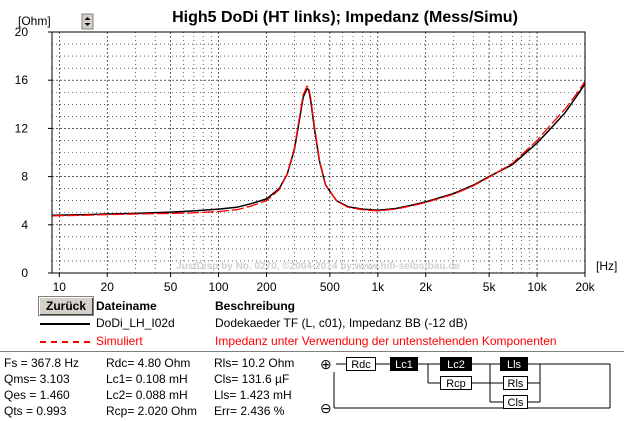 The width and height of the screenshot is (624, 421). I want to click on param-qes: Qes = 1.460, so click(37, 395).